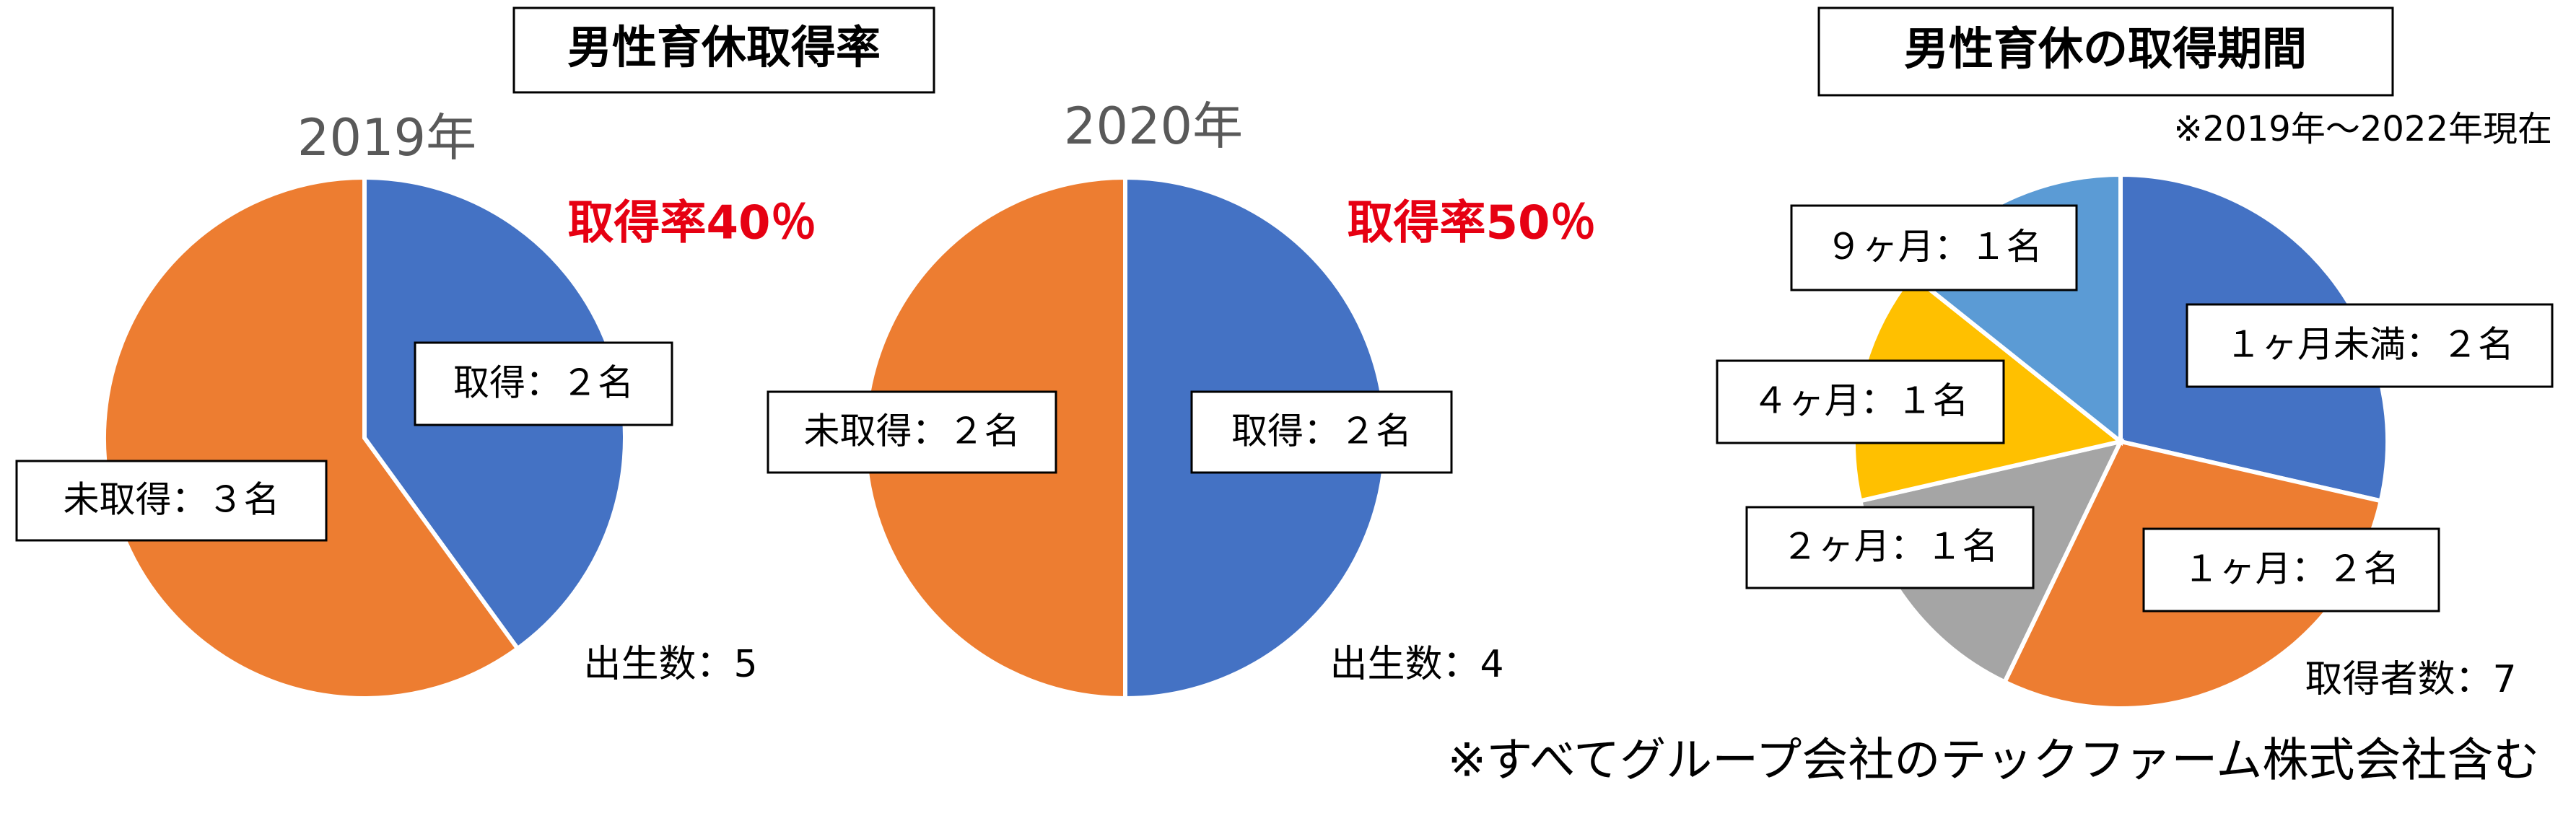  What do you see at coordinates (1471, 223) in the screenshot?
I see `annotation: 取得率50％` at bounding box center [1471, 223].